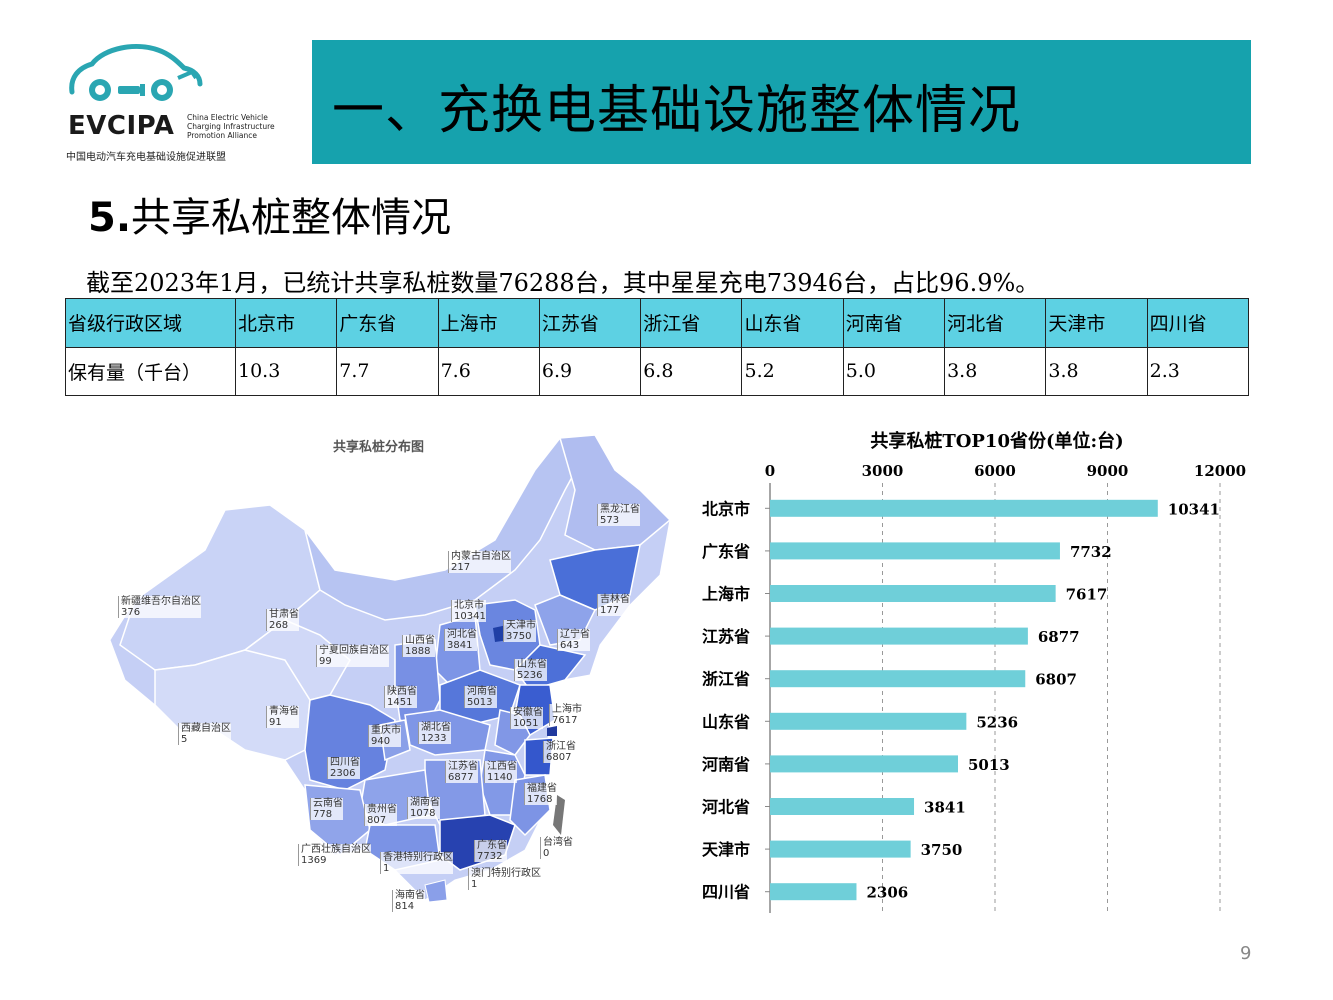 This screenshot has width=1333, height=1000. What do you see at coordinates (567, 709) in the screenshot?
I see `map-label-name: 上海市` at bounding box center [567, 709].